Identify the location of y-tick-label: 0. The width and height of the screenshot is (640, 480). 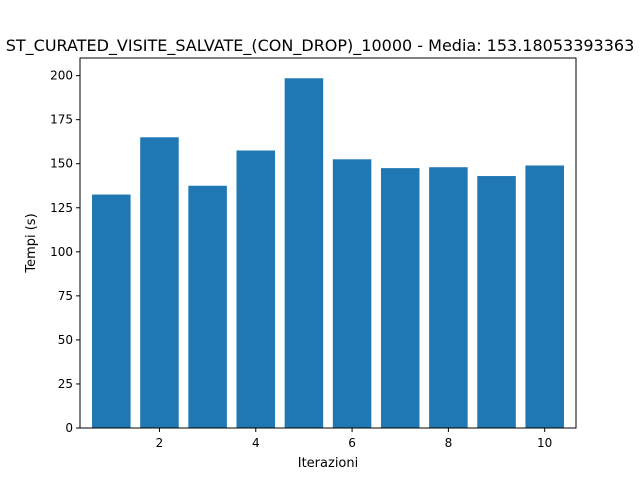
(69, 428).